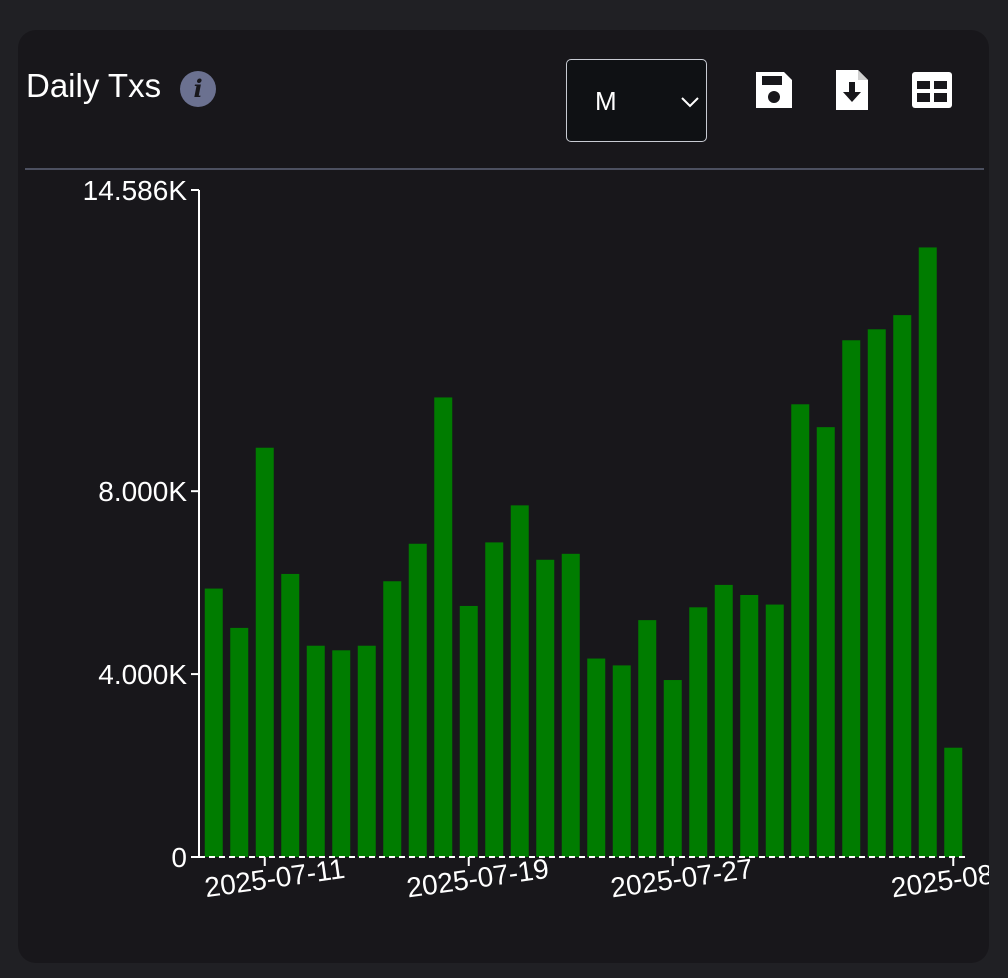  What do you see at coordinates (852, 90) in the screenshot?
I see `download-icon` at bounding box center [852, 90].